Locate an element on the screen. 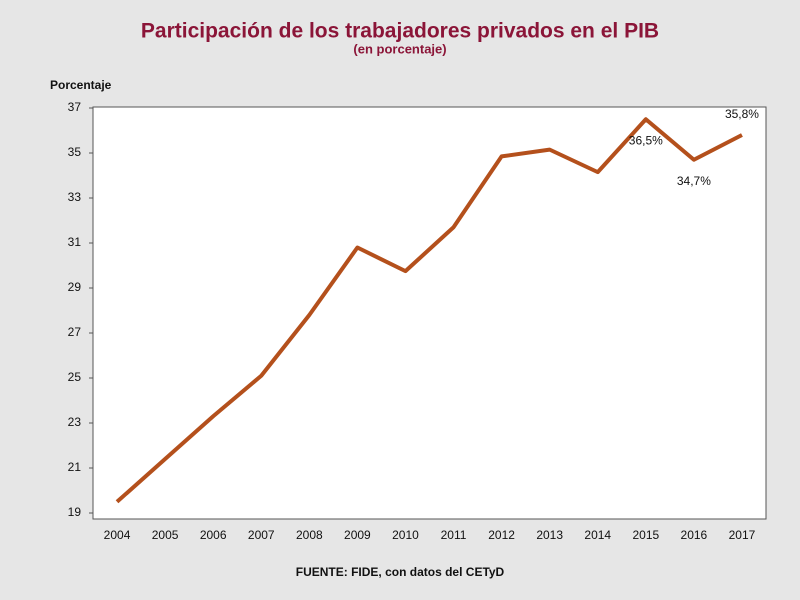 Image resolution: width=800 pixels, height=600 pixels. y-tick-label: 33 is located at coordinates (75, 197).